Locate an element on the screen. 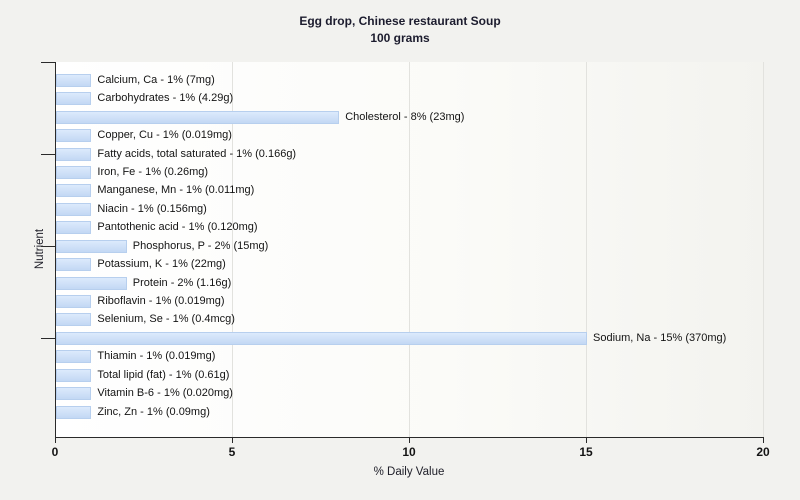 The width and height of the screenshot is (800, 500). x-axis-tick-label: 10 is located at coordinates (409, 452).